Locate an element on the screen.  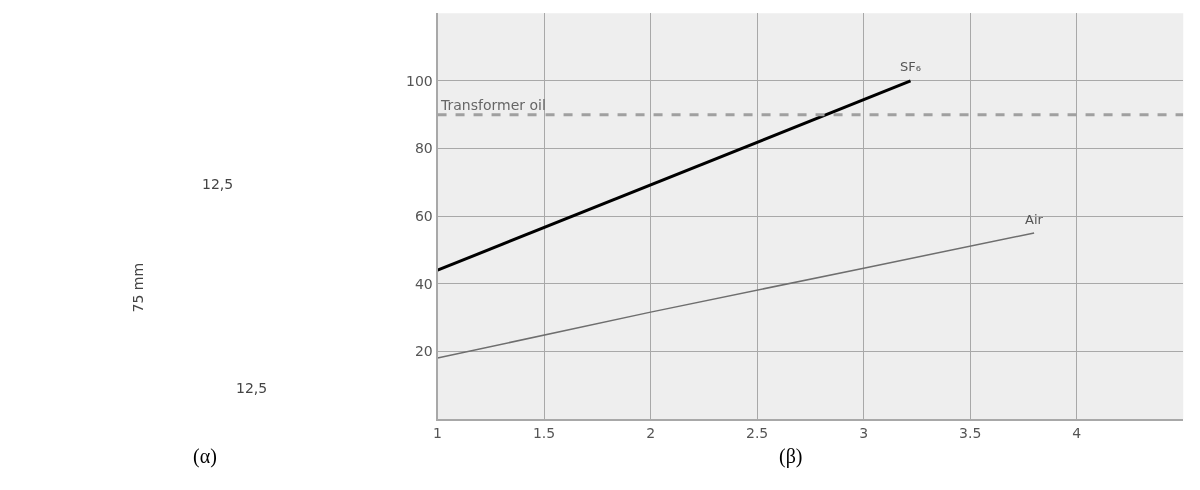
text: (β) is located at coordinates (791, 456).